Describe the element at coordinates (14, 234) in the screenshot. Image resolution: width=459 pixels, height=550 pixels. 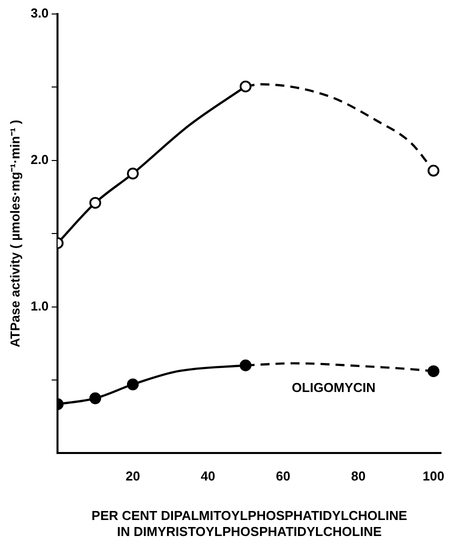
I see `y-axis-title: ATPase activity ( µmoles·mg⁻¹·min⁻¹ )` at that location.